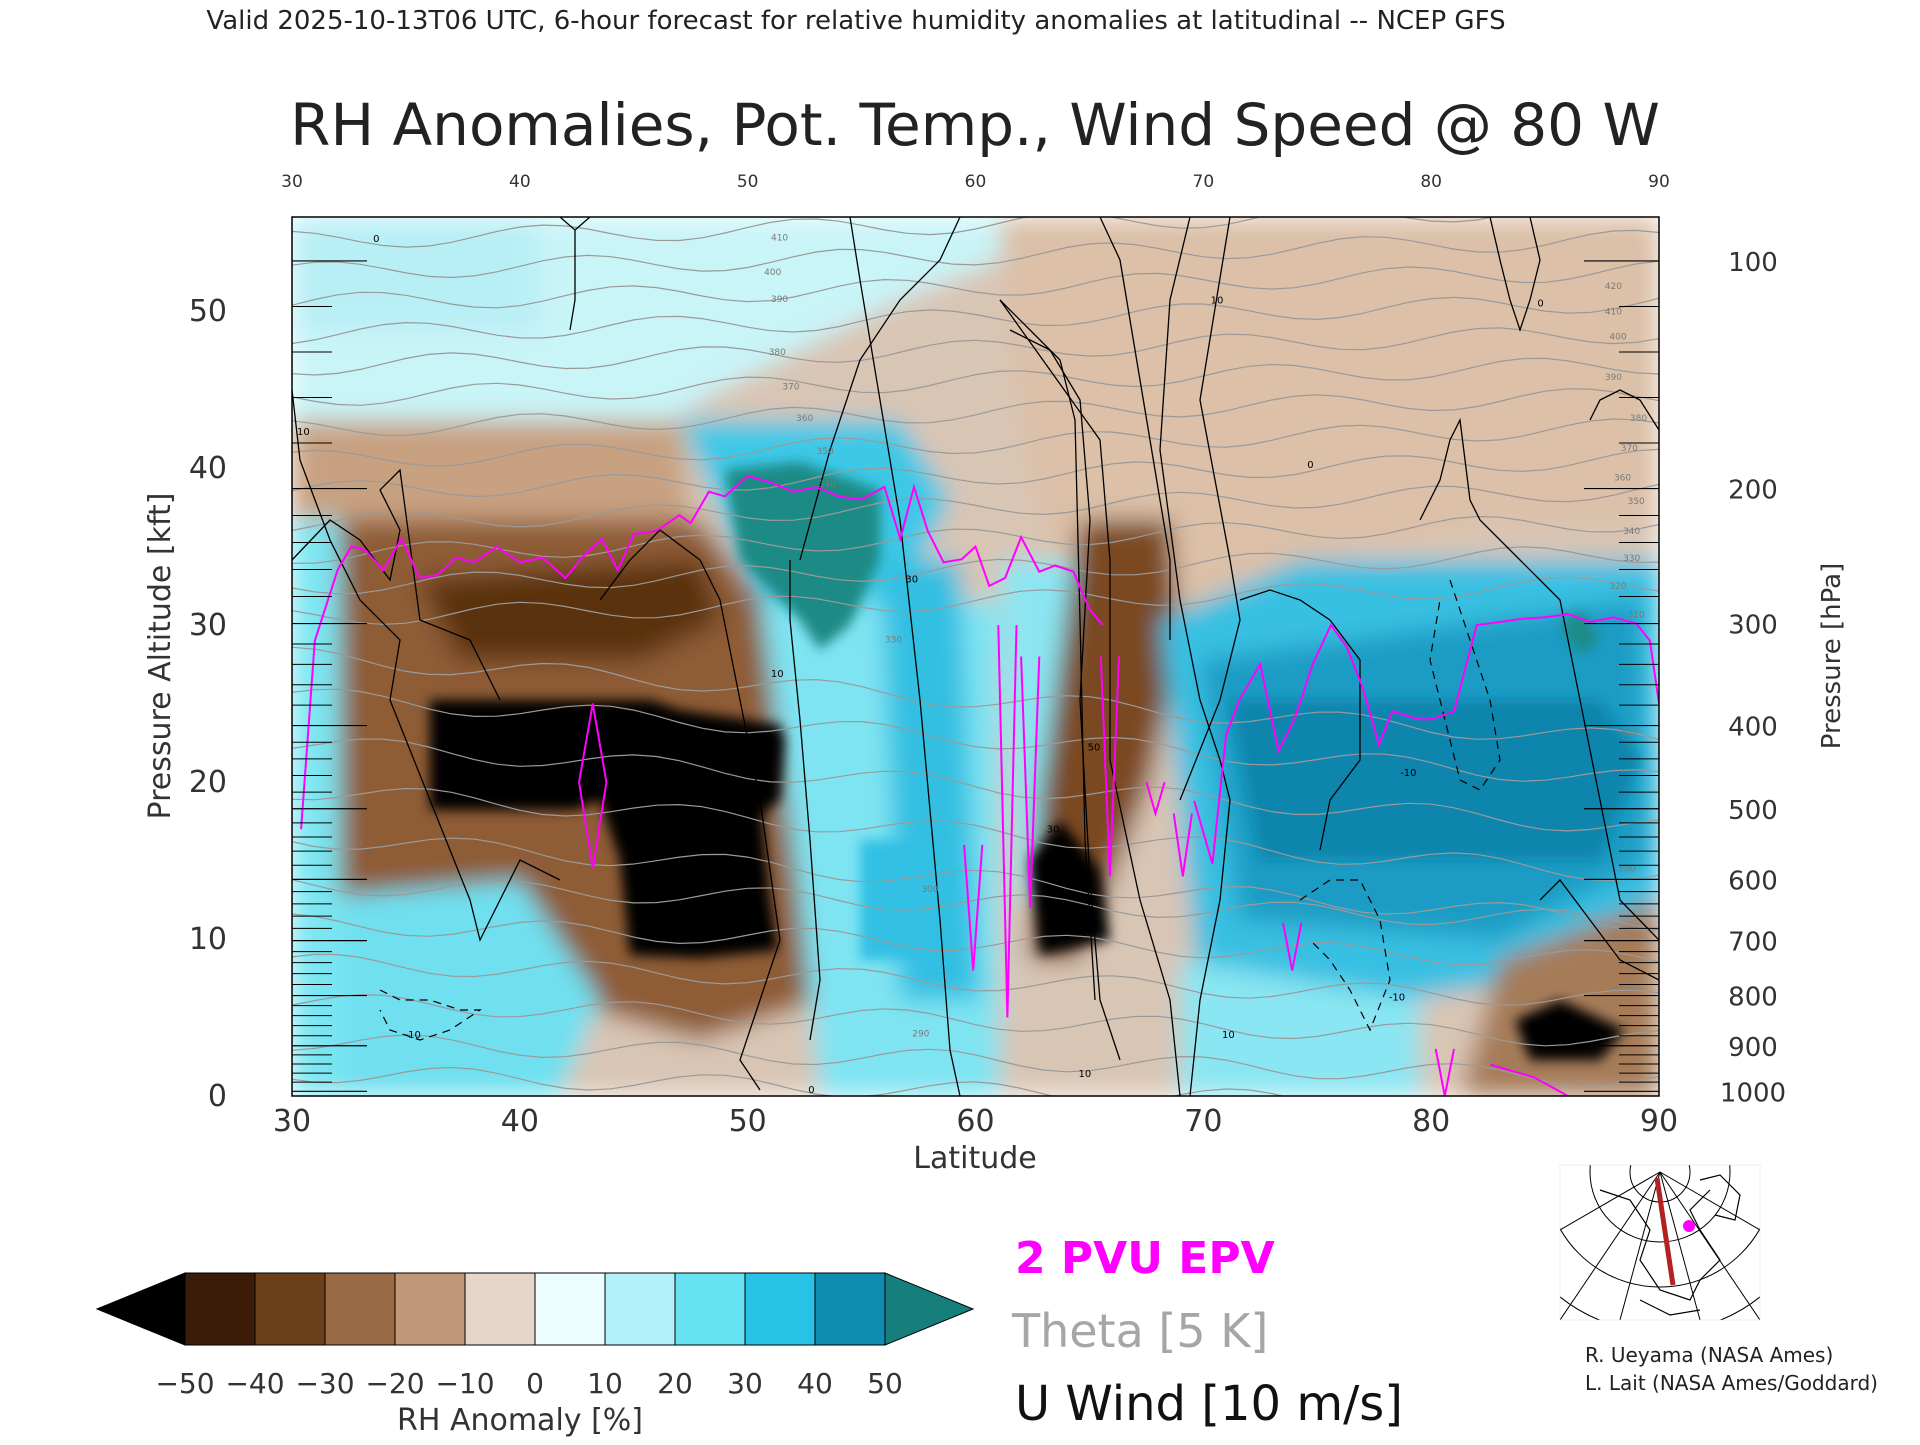  What do you see at coordinates (1659, 1121) in the screenshot?
I see `x-tick-label: 90` at bounding box center [1659, 1121].